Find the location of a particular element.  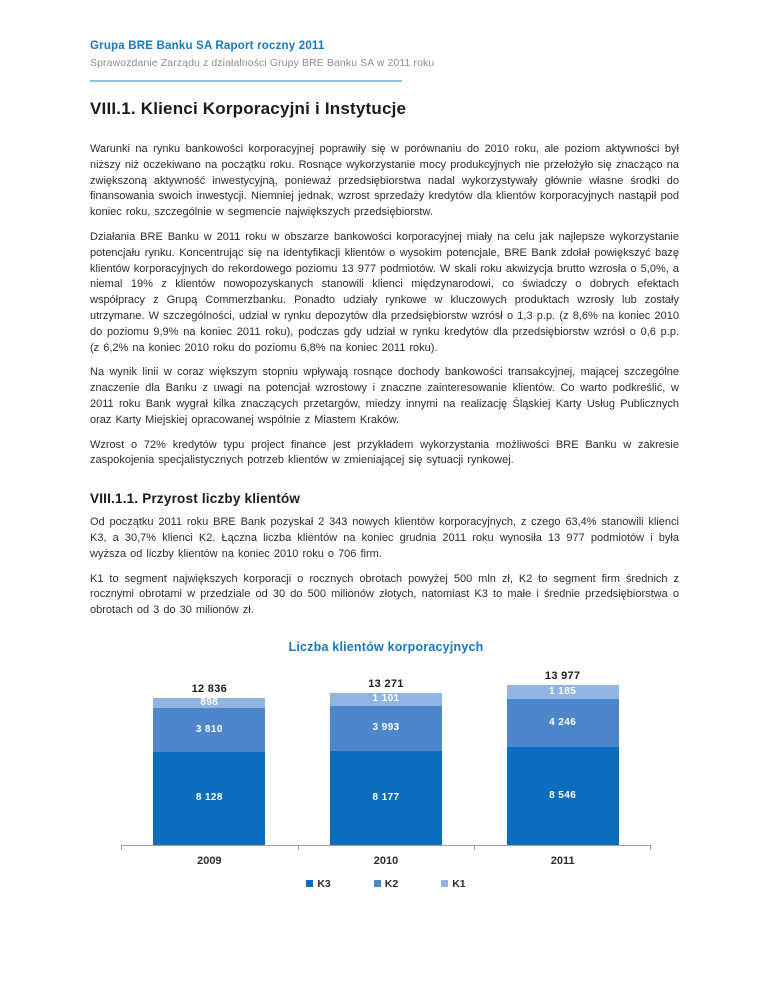

stacked-bar-2010: 1 101 3 993 8 177 is located at coordinates (385, 769).